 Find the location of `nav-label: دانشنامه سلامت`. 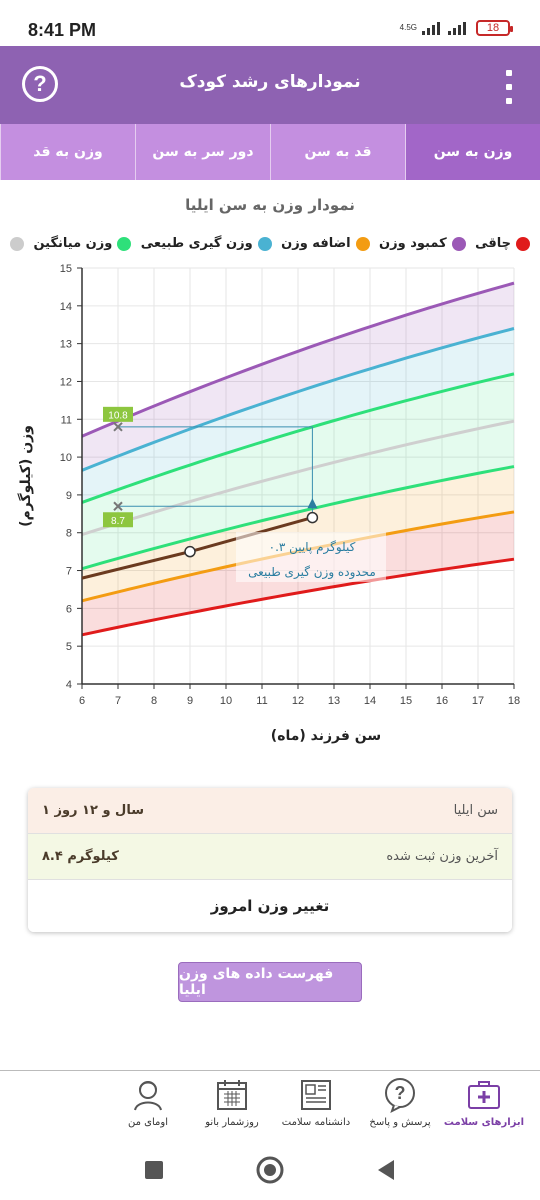

nav-label: دانشنامه سلامت is located at coordinates (316, 1122).